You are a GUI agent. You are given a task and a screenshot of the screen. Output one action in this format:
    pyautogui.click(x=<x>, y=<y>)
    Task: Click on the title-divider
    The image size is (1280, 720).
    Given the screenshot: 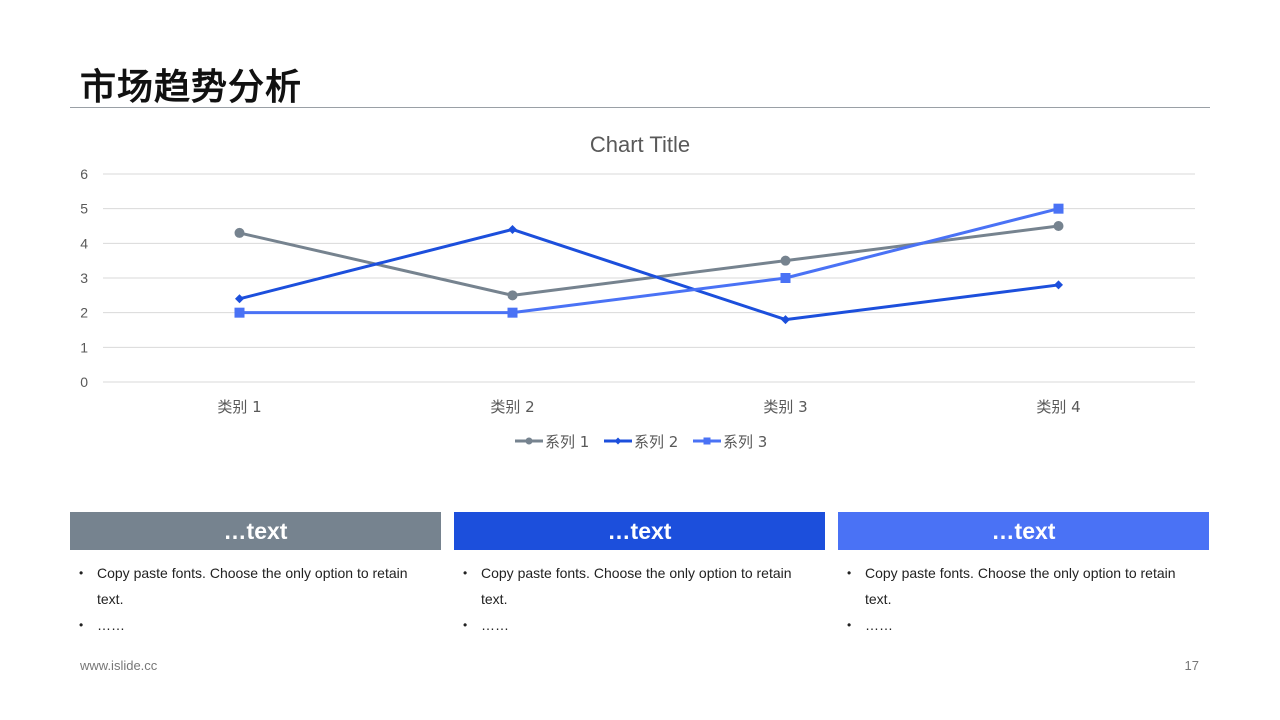 What is the action you would take?
    pyautogui.click(x=640, y=107)
    